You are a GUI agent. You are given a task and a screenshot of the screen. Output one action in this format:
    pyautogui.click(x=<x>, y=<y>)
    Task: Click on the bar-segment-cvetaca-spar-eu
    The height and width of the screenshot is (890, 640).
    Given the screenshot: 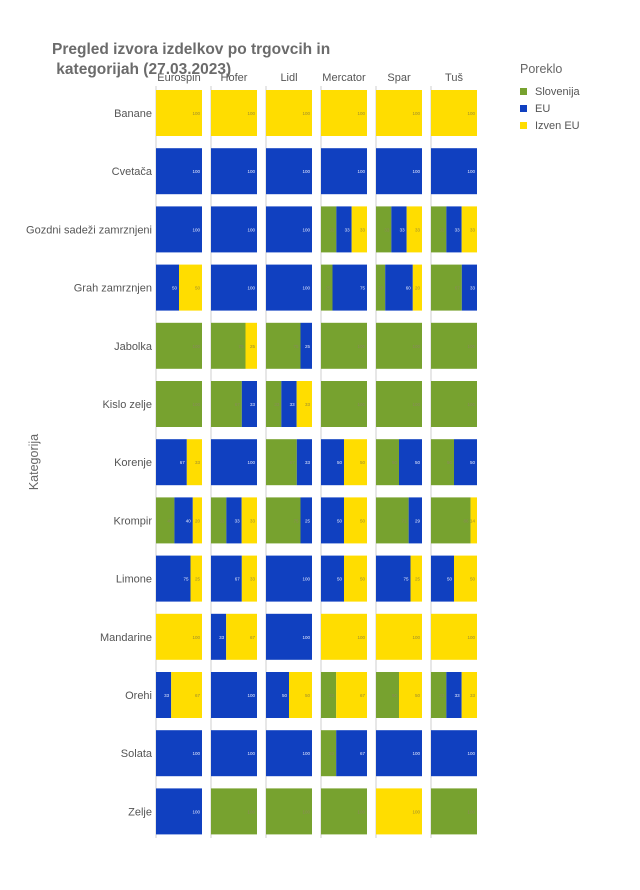 What is the action you would take?
    pyautogui.click(x=399, y=171)
    